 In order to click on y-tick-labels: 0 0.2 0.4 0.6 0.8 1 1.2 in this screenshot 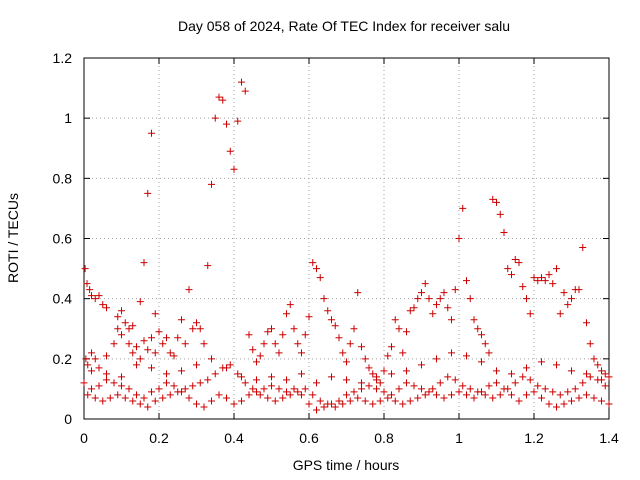, I will do `click(63, 238)`.